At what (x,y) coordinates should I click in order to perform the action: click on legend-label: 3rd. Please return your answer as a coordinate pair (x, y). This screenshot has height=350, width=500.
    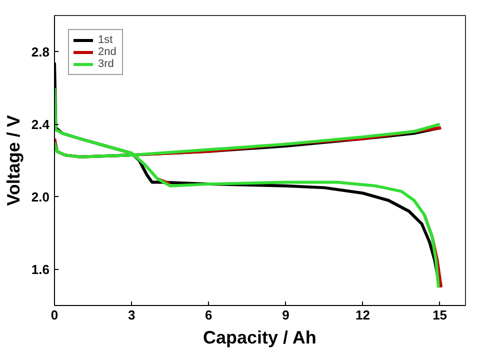
    Looking at the image, I should click on (106, 64).